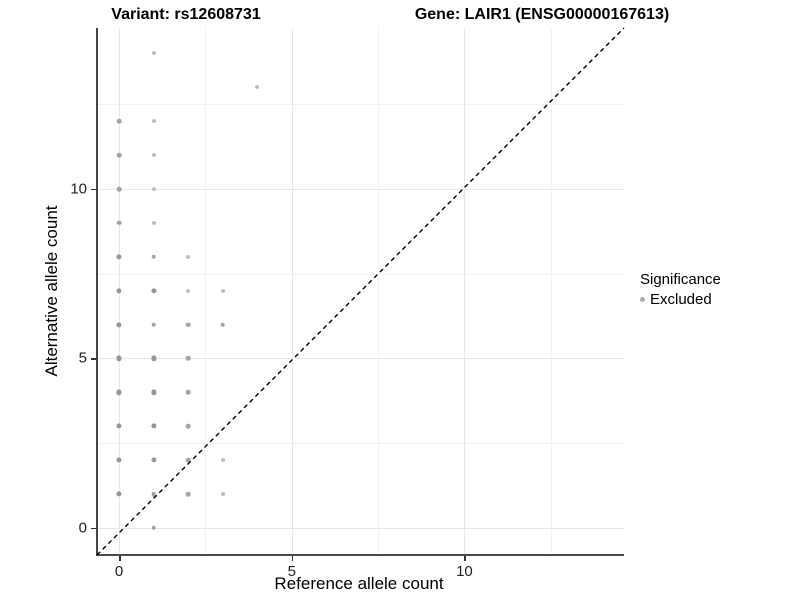 The width and height of the screenshot is (800, 600). I want to click on variant-title: Variant: rs12608731, so click(186, 14).